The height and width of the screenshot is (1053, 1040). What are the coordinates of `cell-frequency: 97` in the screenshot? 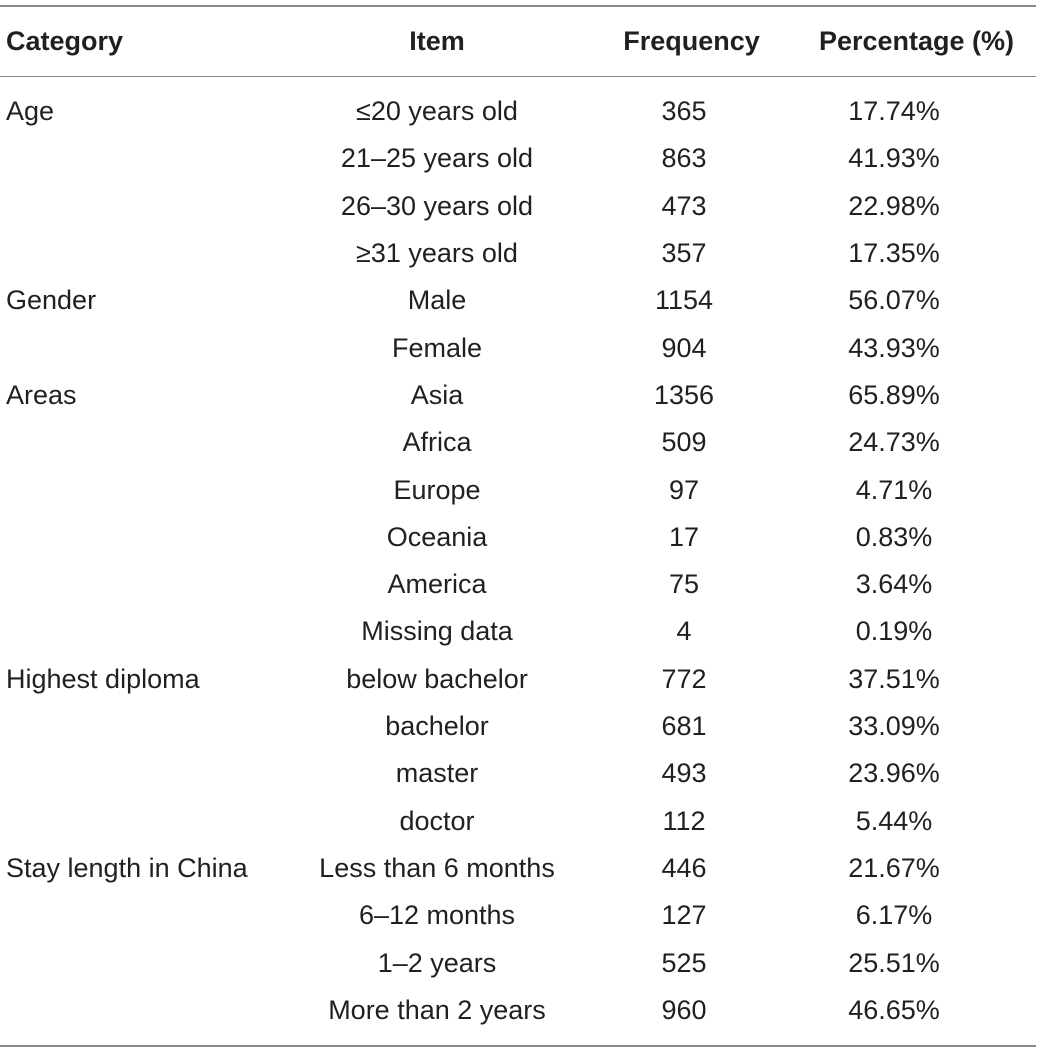 It's located at (684, 489).